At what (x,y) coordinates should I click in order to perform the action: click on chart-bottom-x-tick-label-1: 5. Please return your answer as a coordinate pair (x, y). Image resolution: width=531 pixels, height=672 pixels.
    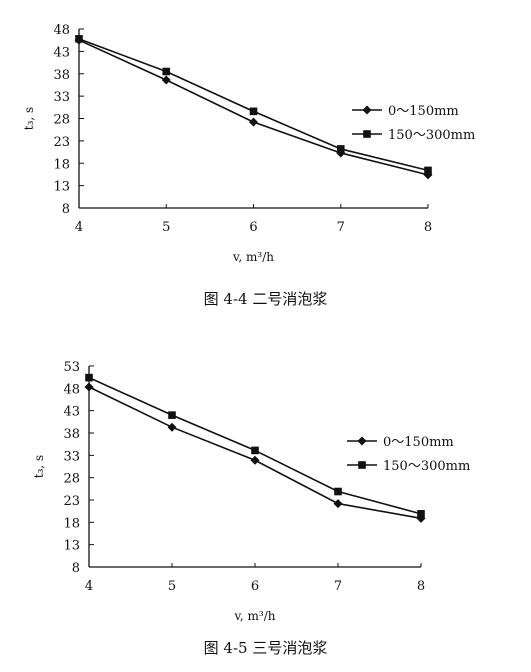
    Looking at the image, I should click on (172, 586).